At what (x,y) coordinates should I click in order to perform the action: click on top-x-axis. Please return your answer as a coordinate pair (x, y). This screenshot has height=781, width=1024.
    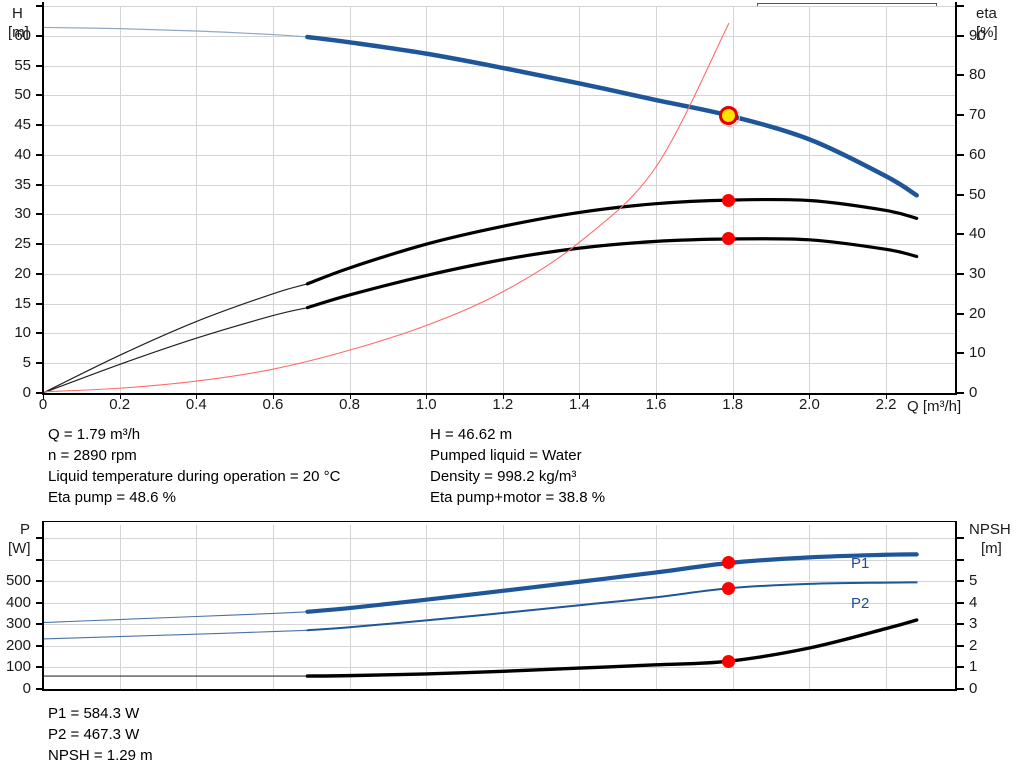
    Looking at the image, I should click on (499, 394).